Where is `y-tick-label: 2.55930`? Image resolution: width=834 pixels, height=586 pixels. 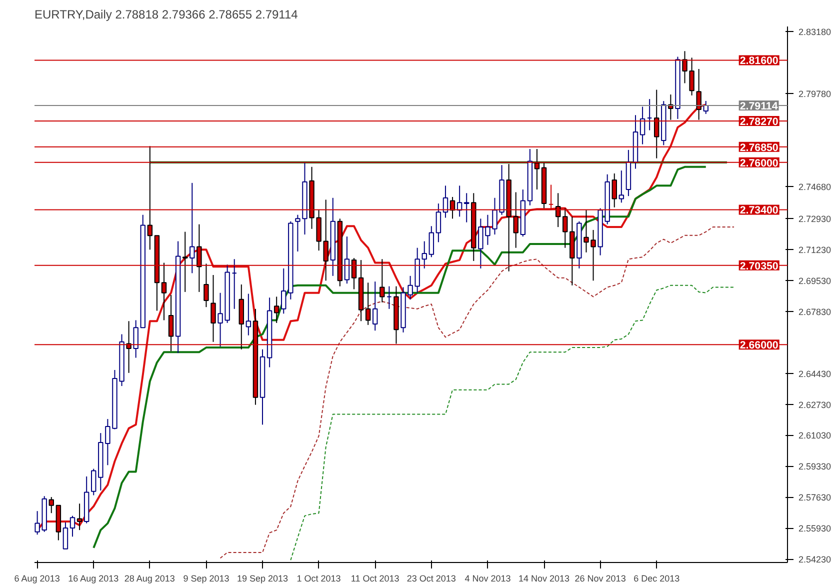
y-tick-label: 2.55930 is located at coordinates (815, 529).